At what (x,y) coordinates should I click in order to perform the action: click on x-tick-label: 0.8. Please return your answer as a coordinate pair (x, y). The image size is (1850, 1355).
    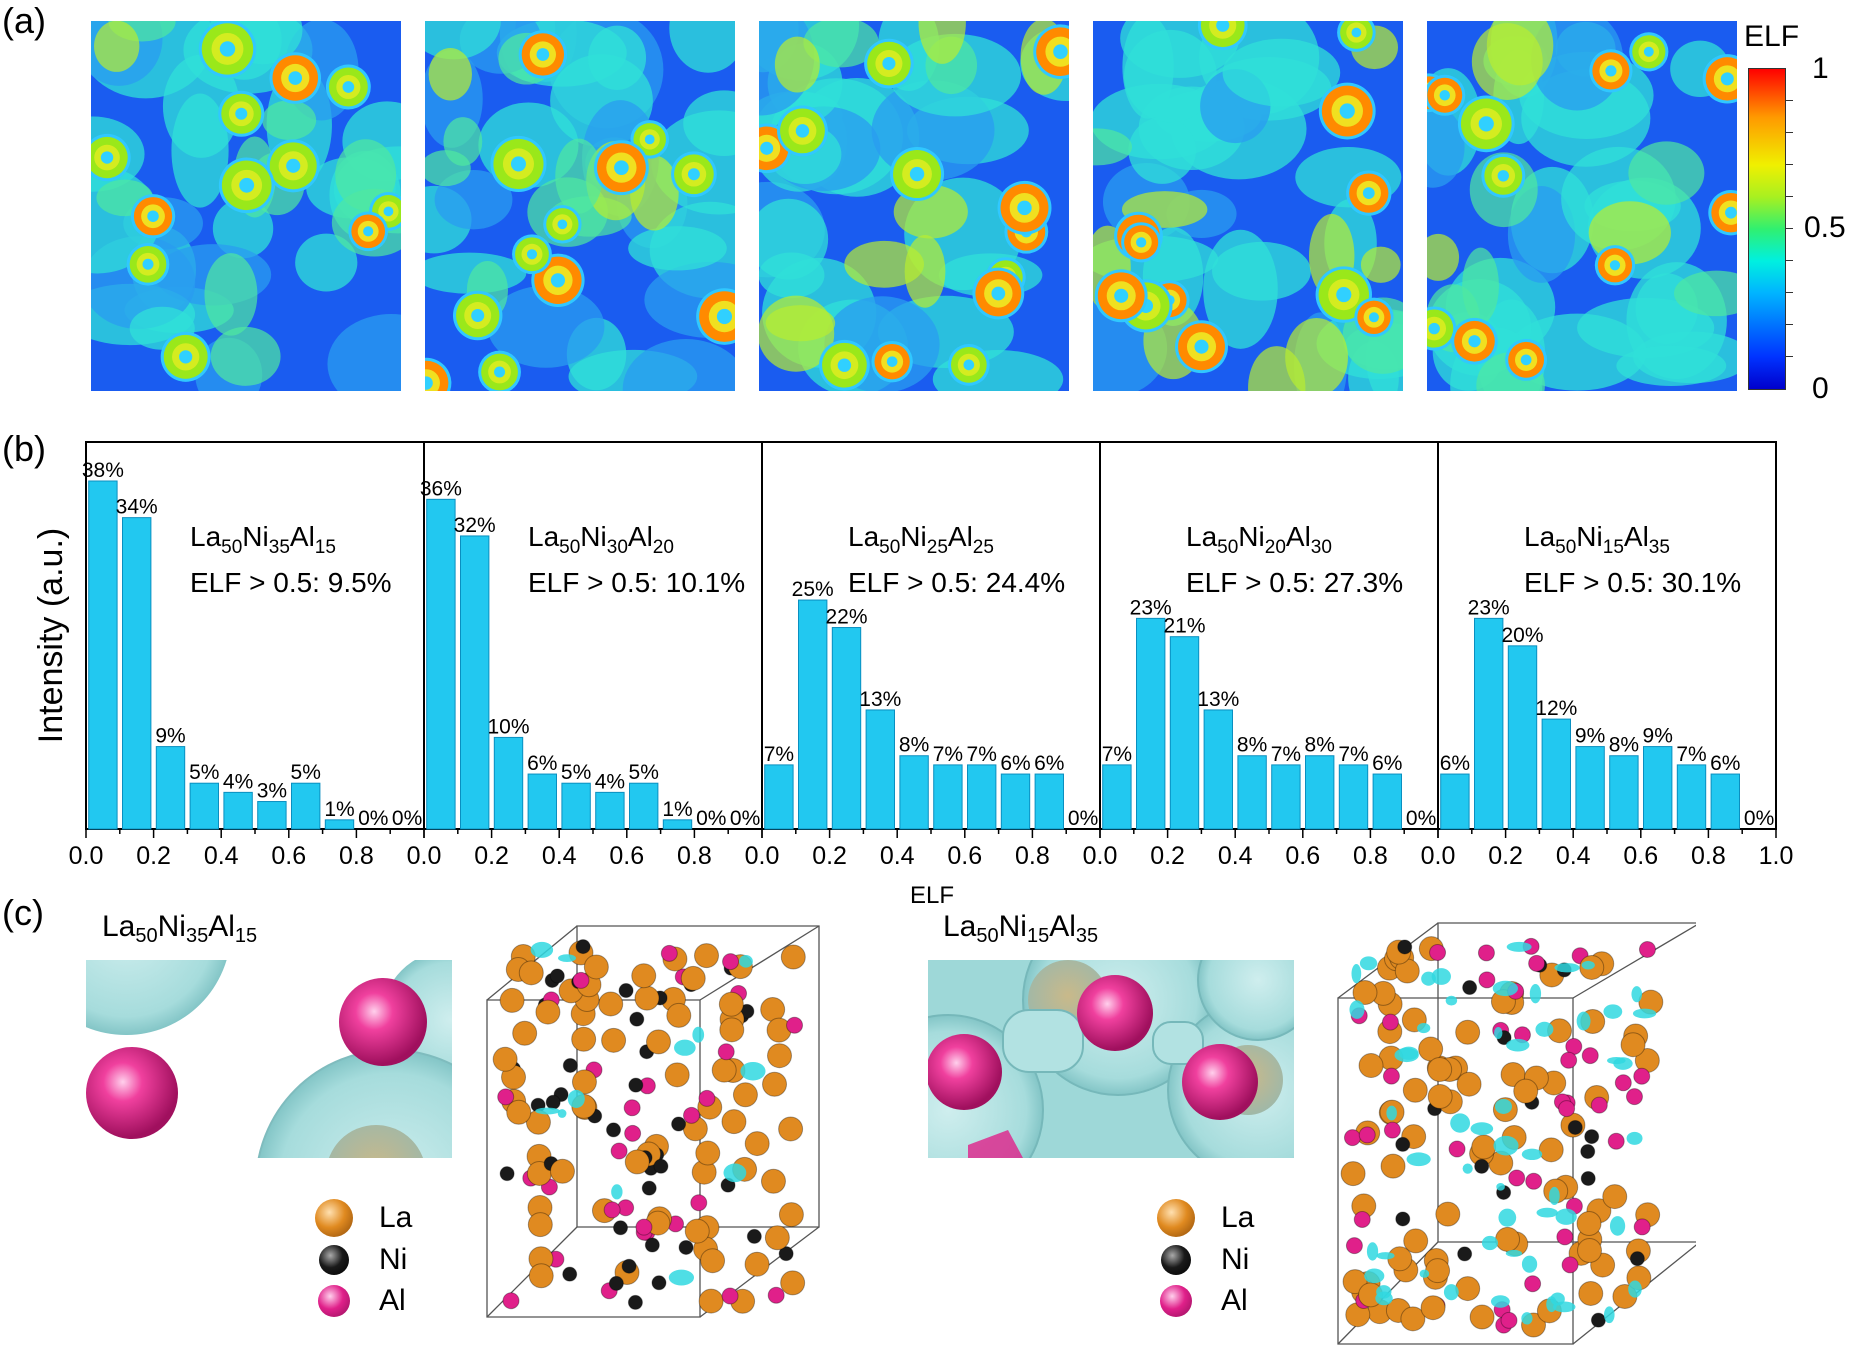
    Looking at the image, I should click on (1032, 856).